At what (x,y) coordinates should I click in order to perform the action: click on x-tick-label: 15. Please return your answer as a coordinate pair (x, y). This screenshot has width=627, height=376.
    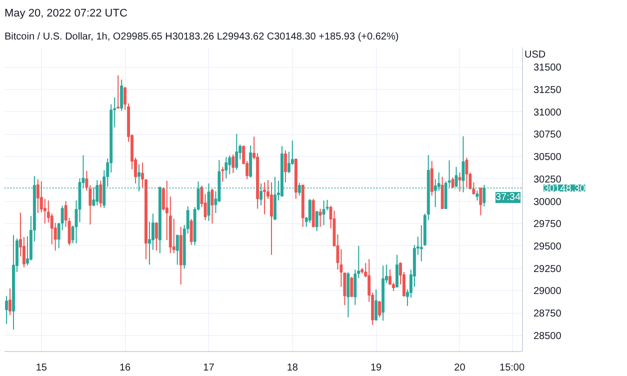
    Looking at the image, I should click on (42, 368).